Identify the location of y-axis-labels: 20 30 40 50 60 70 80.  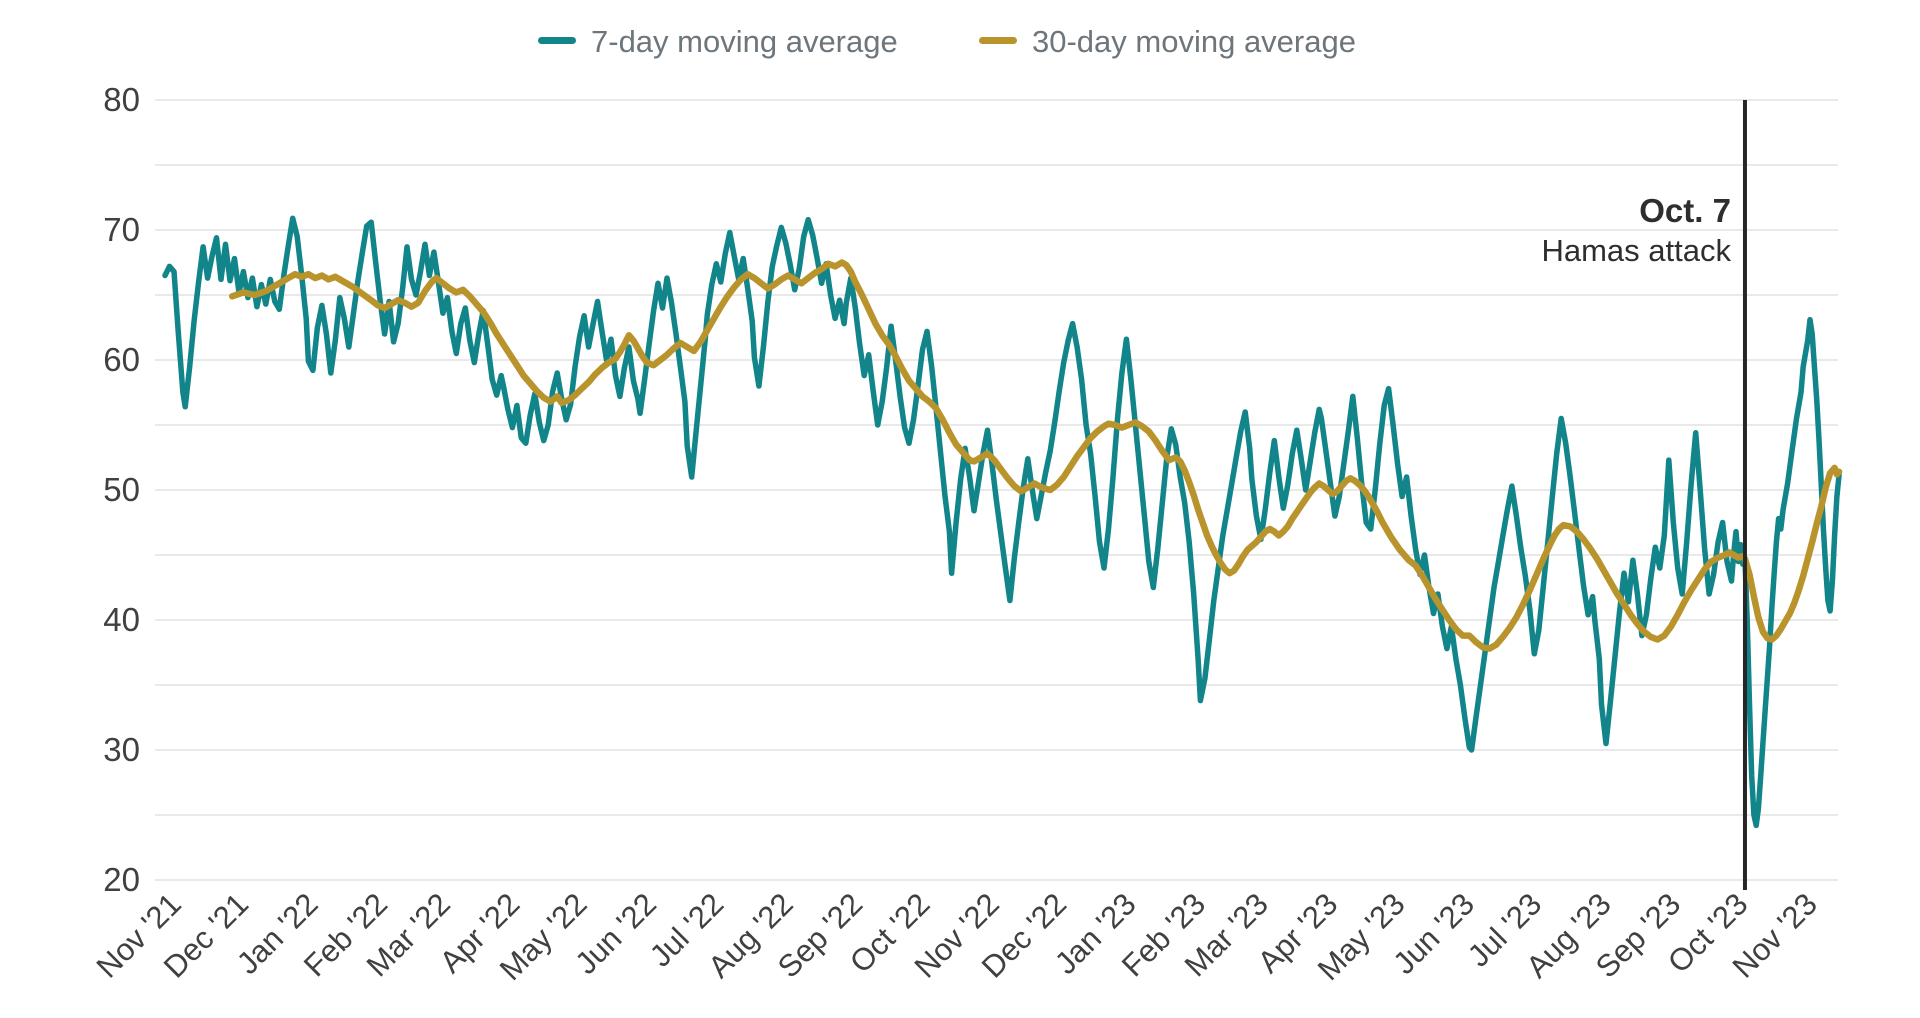
(121, 489).